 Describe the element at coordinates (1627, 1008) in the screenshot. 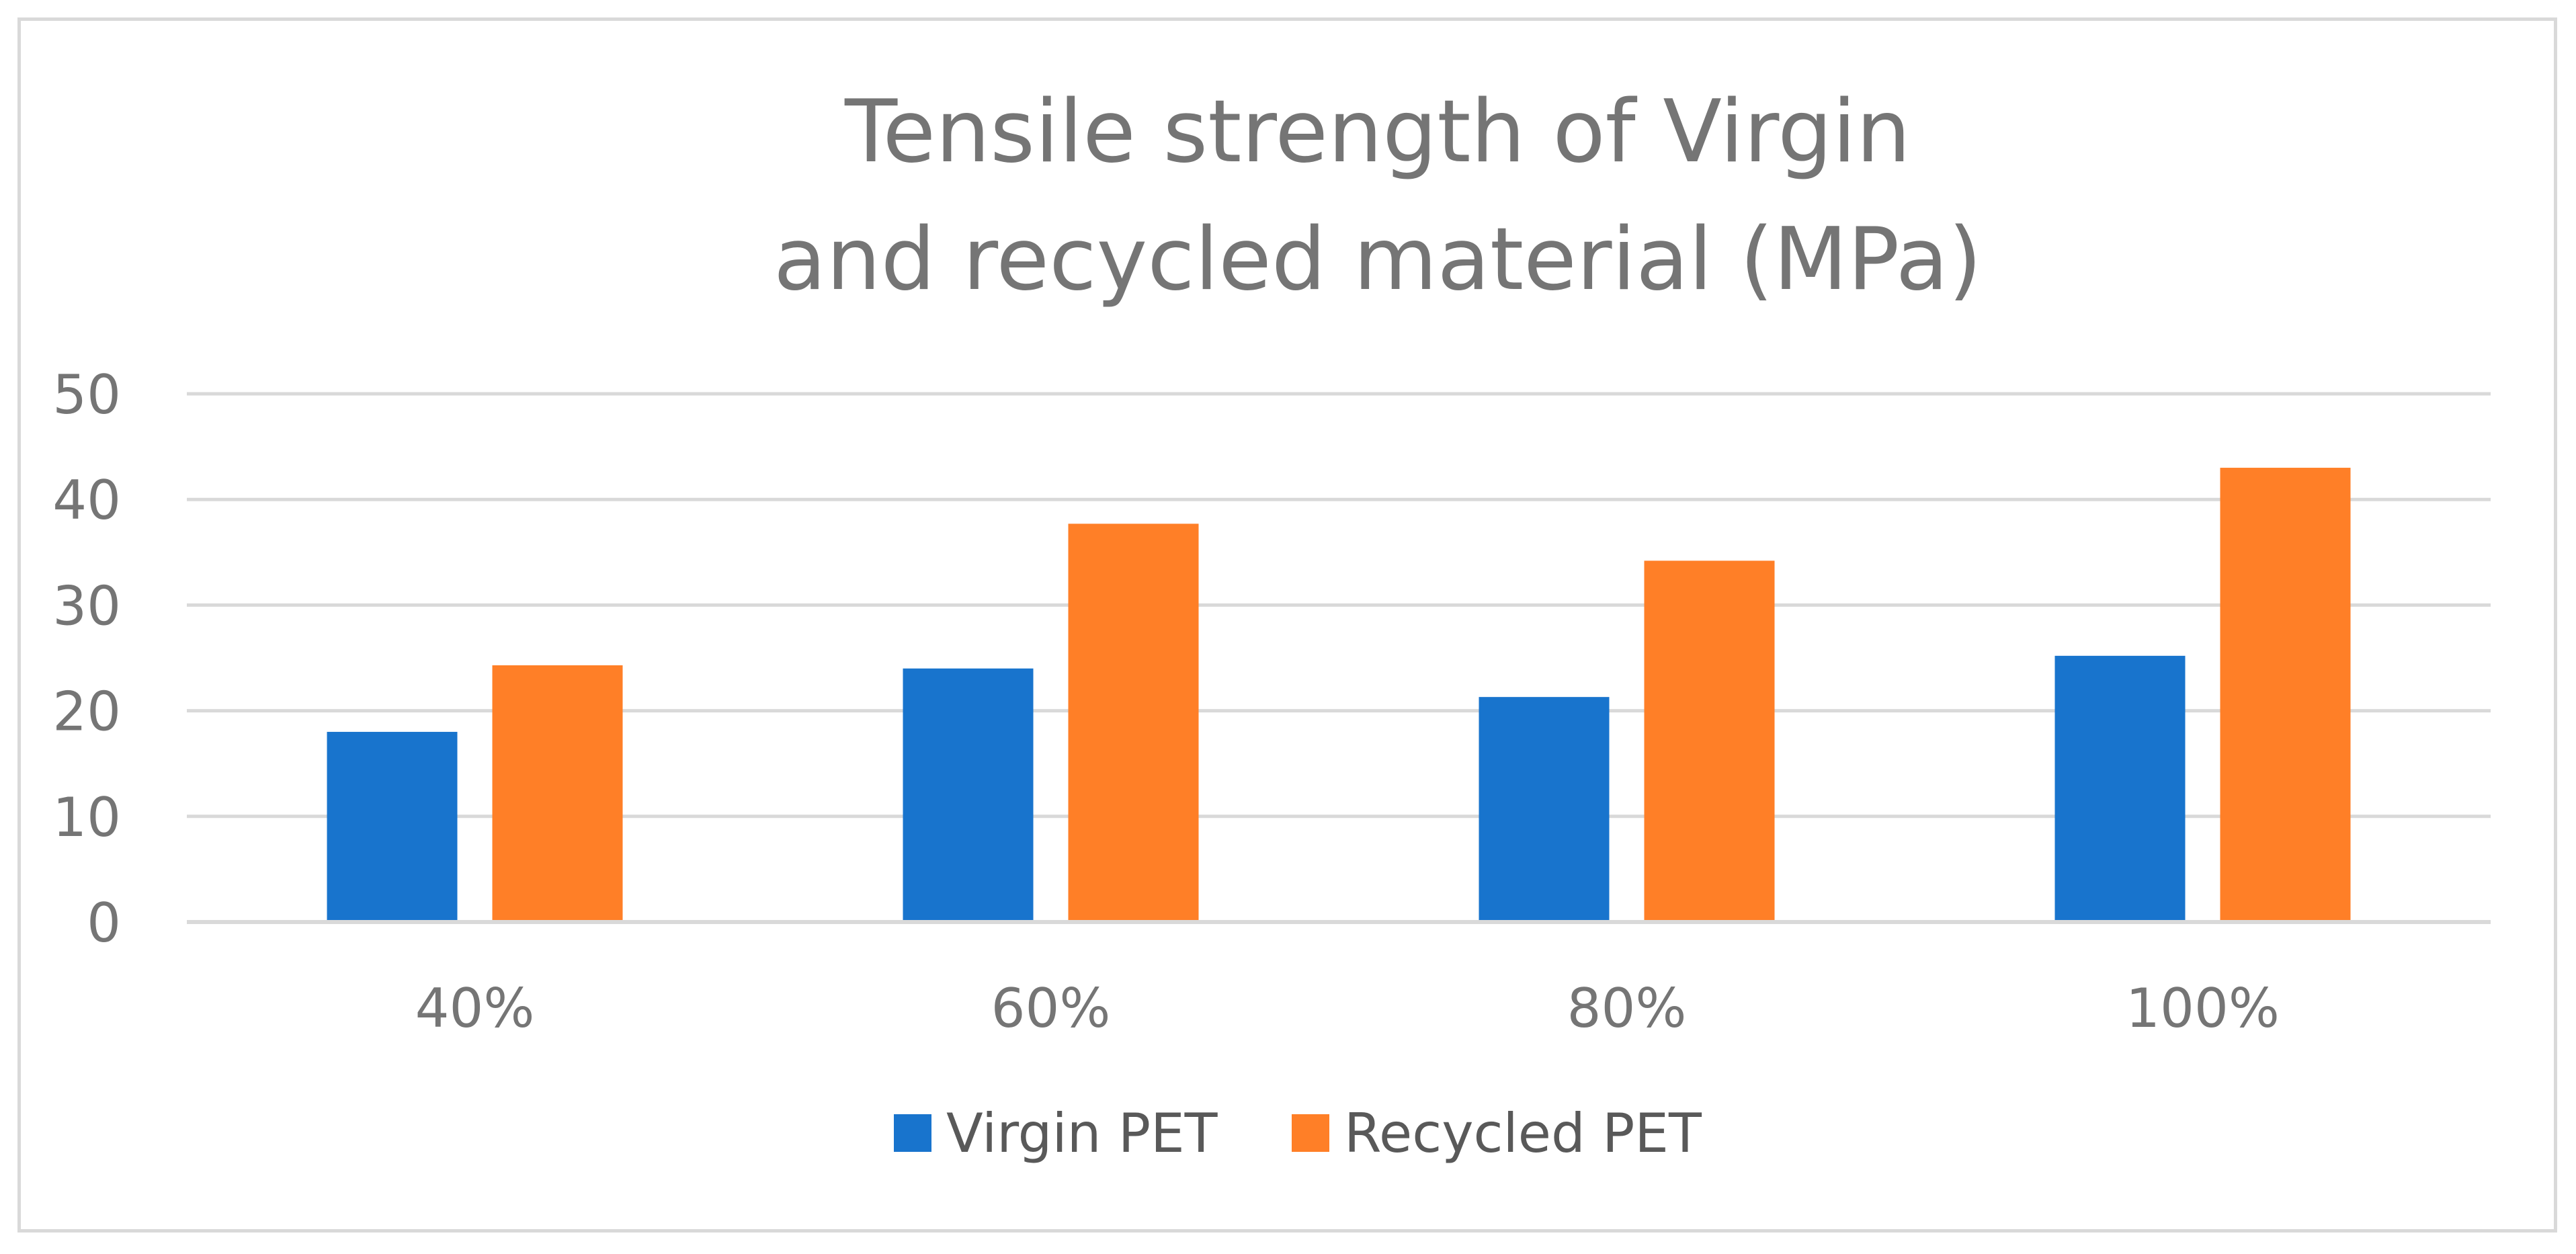

I see `x-tick-label: 80%` at that location.